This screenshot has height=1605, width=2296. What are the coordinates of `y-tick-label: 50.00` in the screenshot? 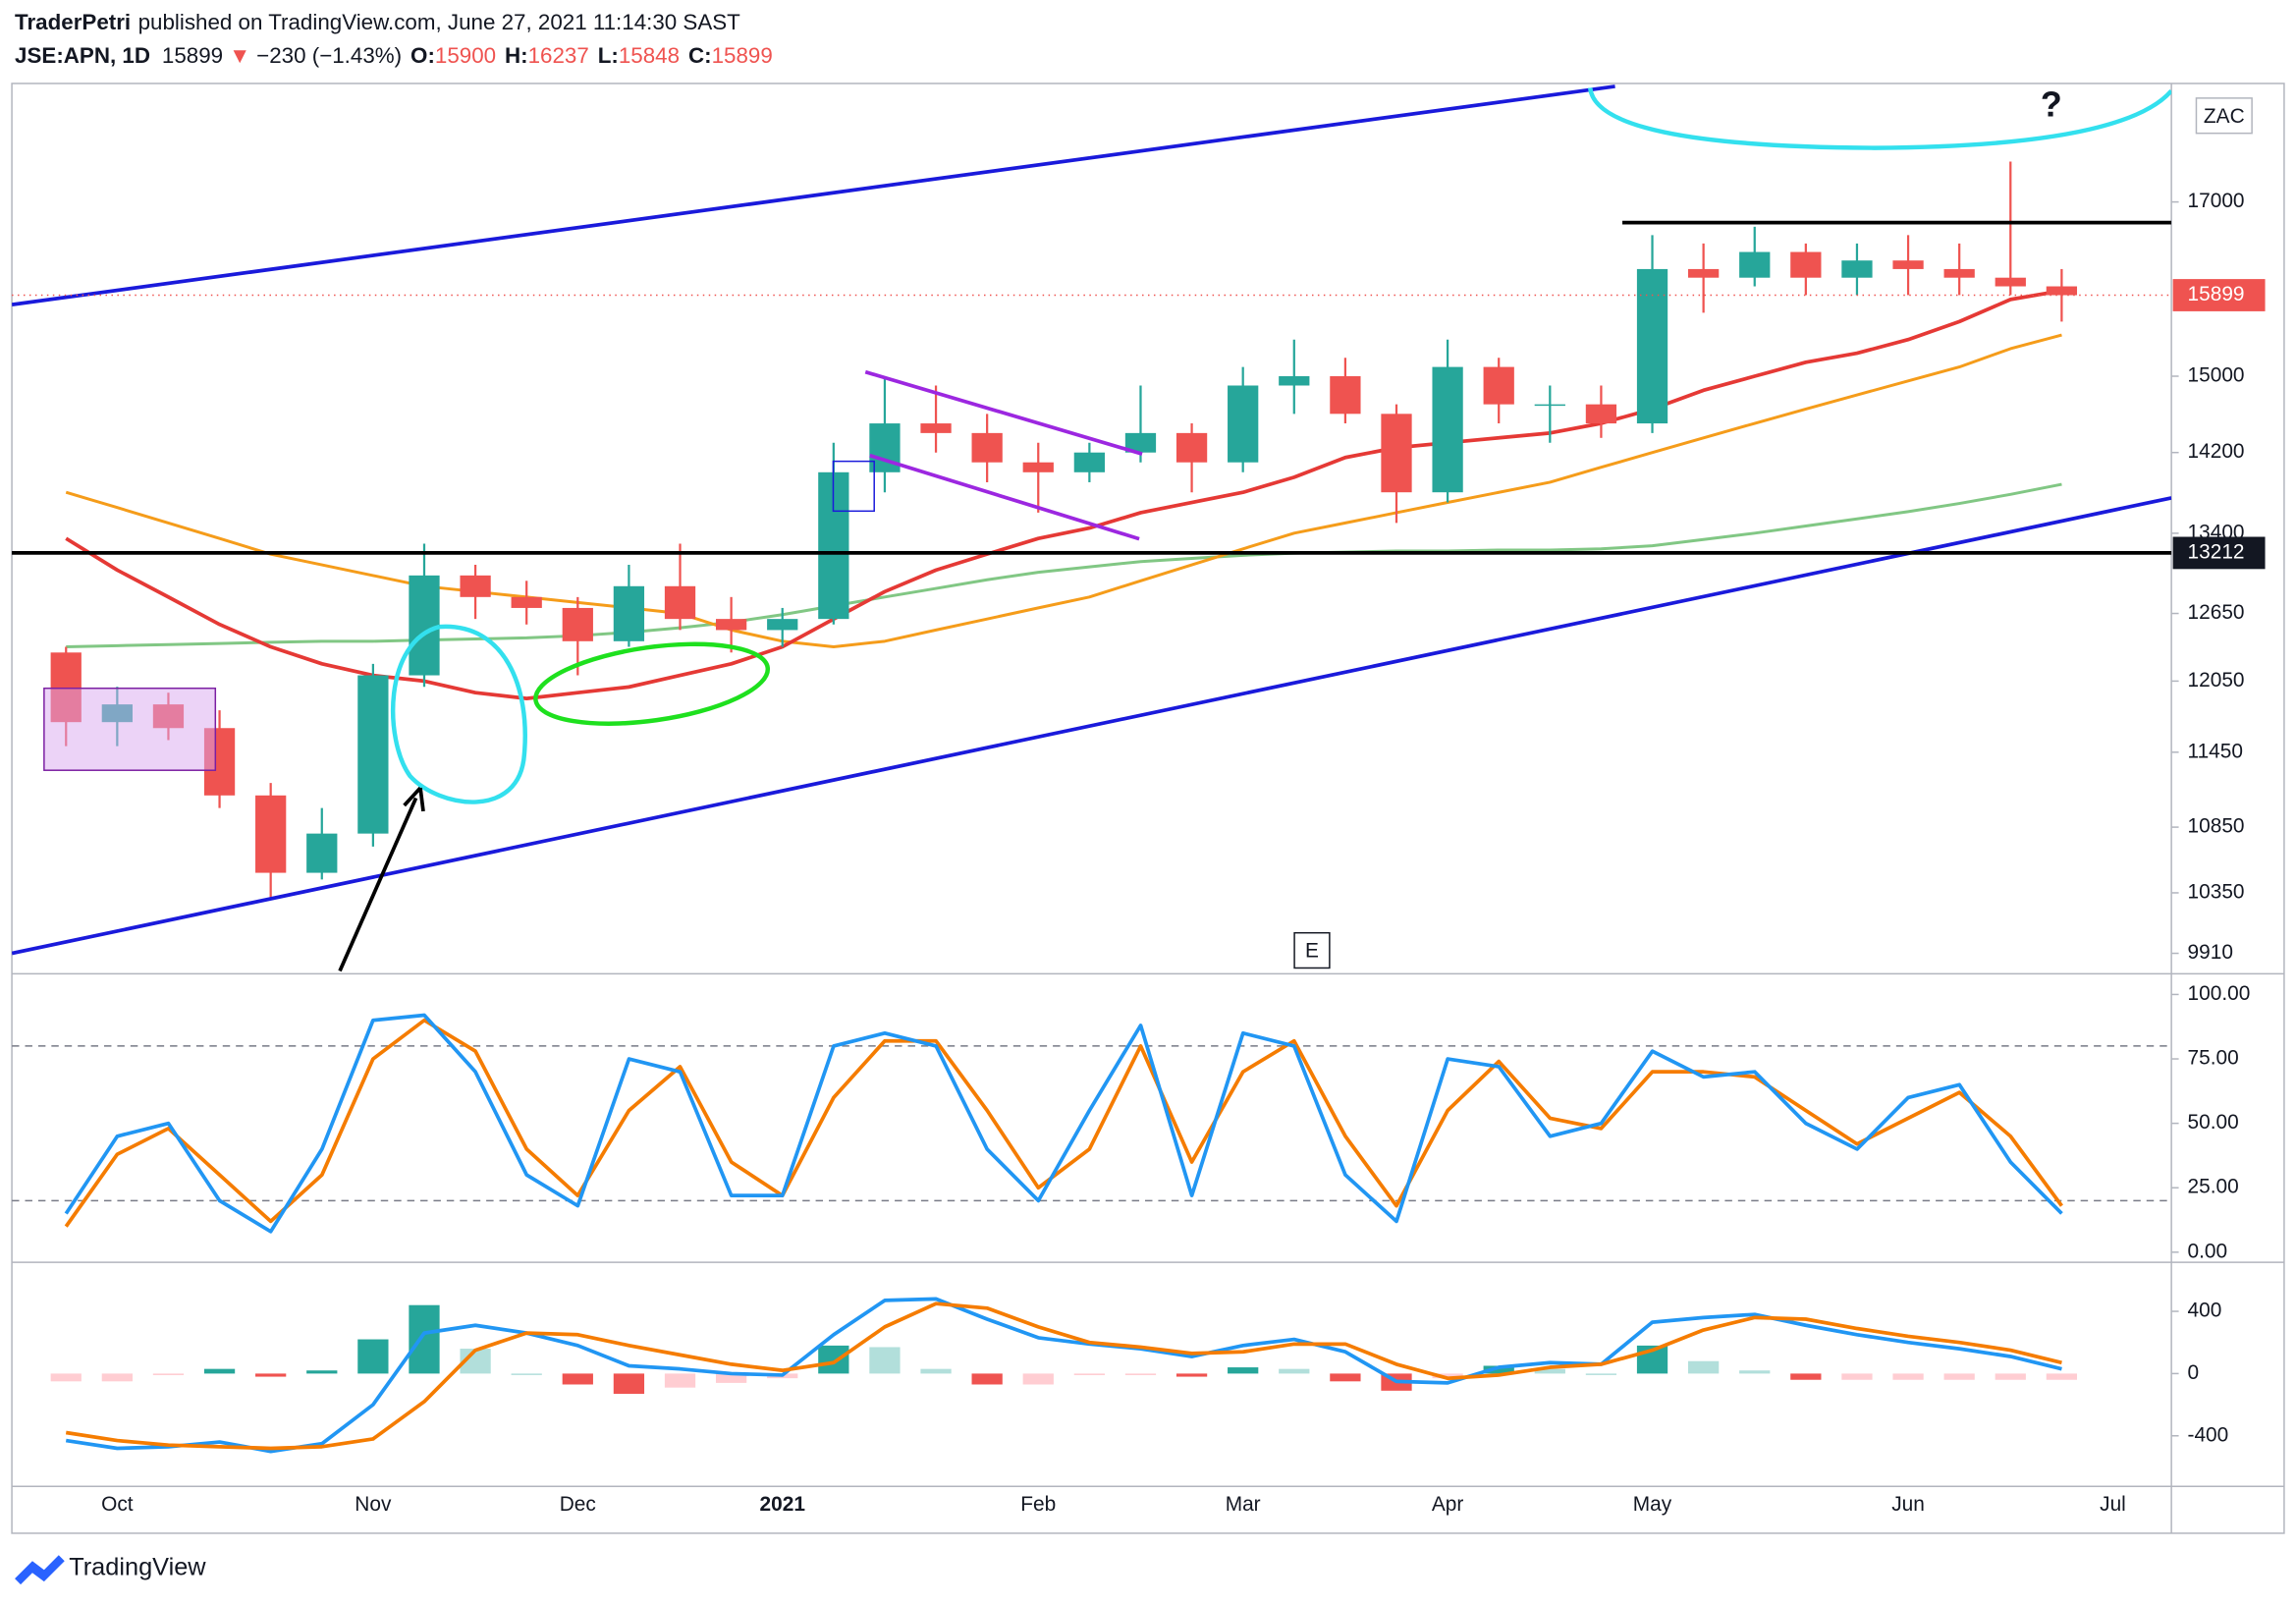 It's located at (2213, 1122).